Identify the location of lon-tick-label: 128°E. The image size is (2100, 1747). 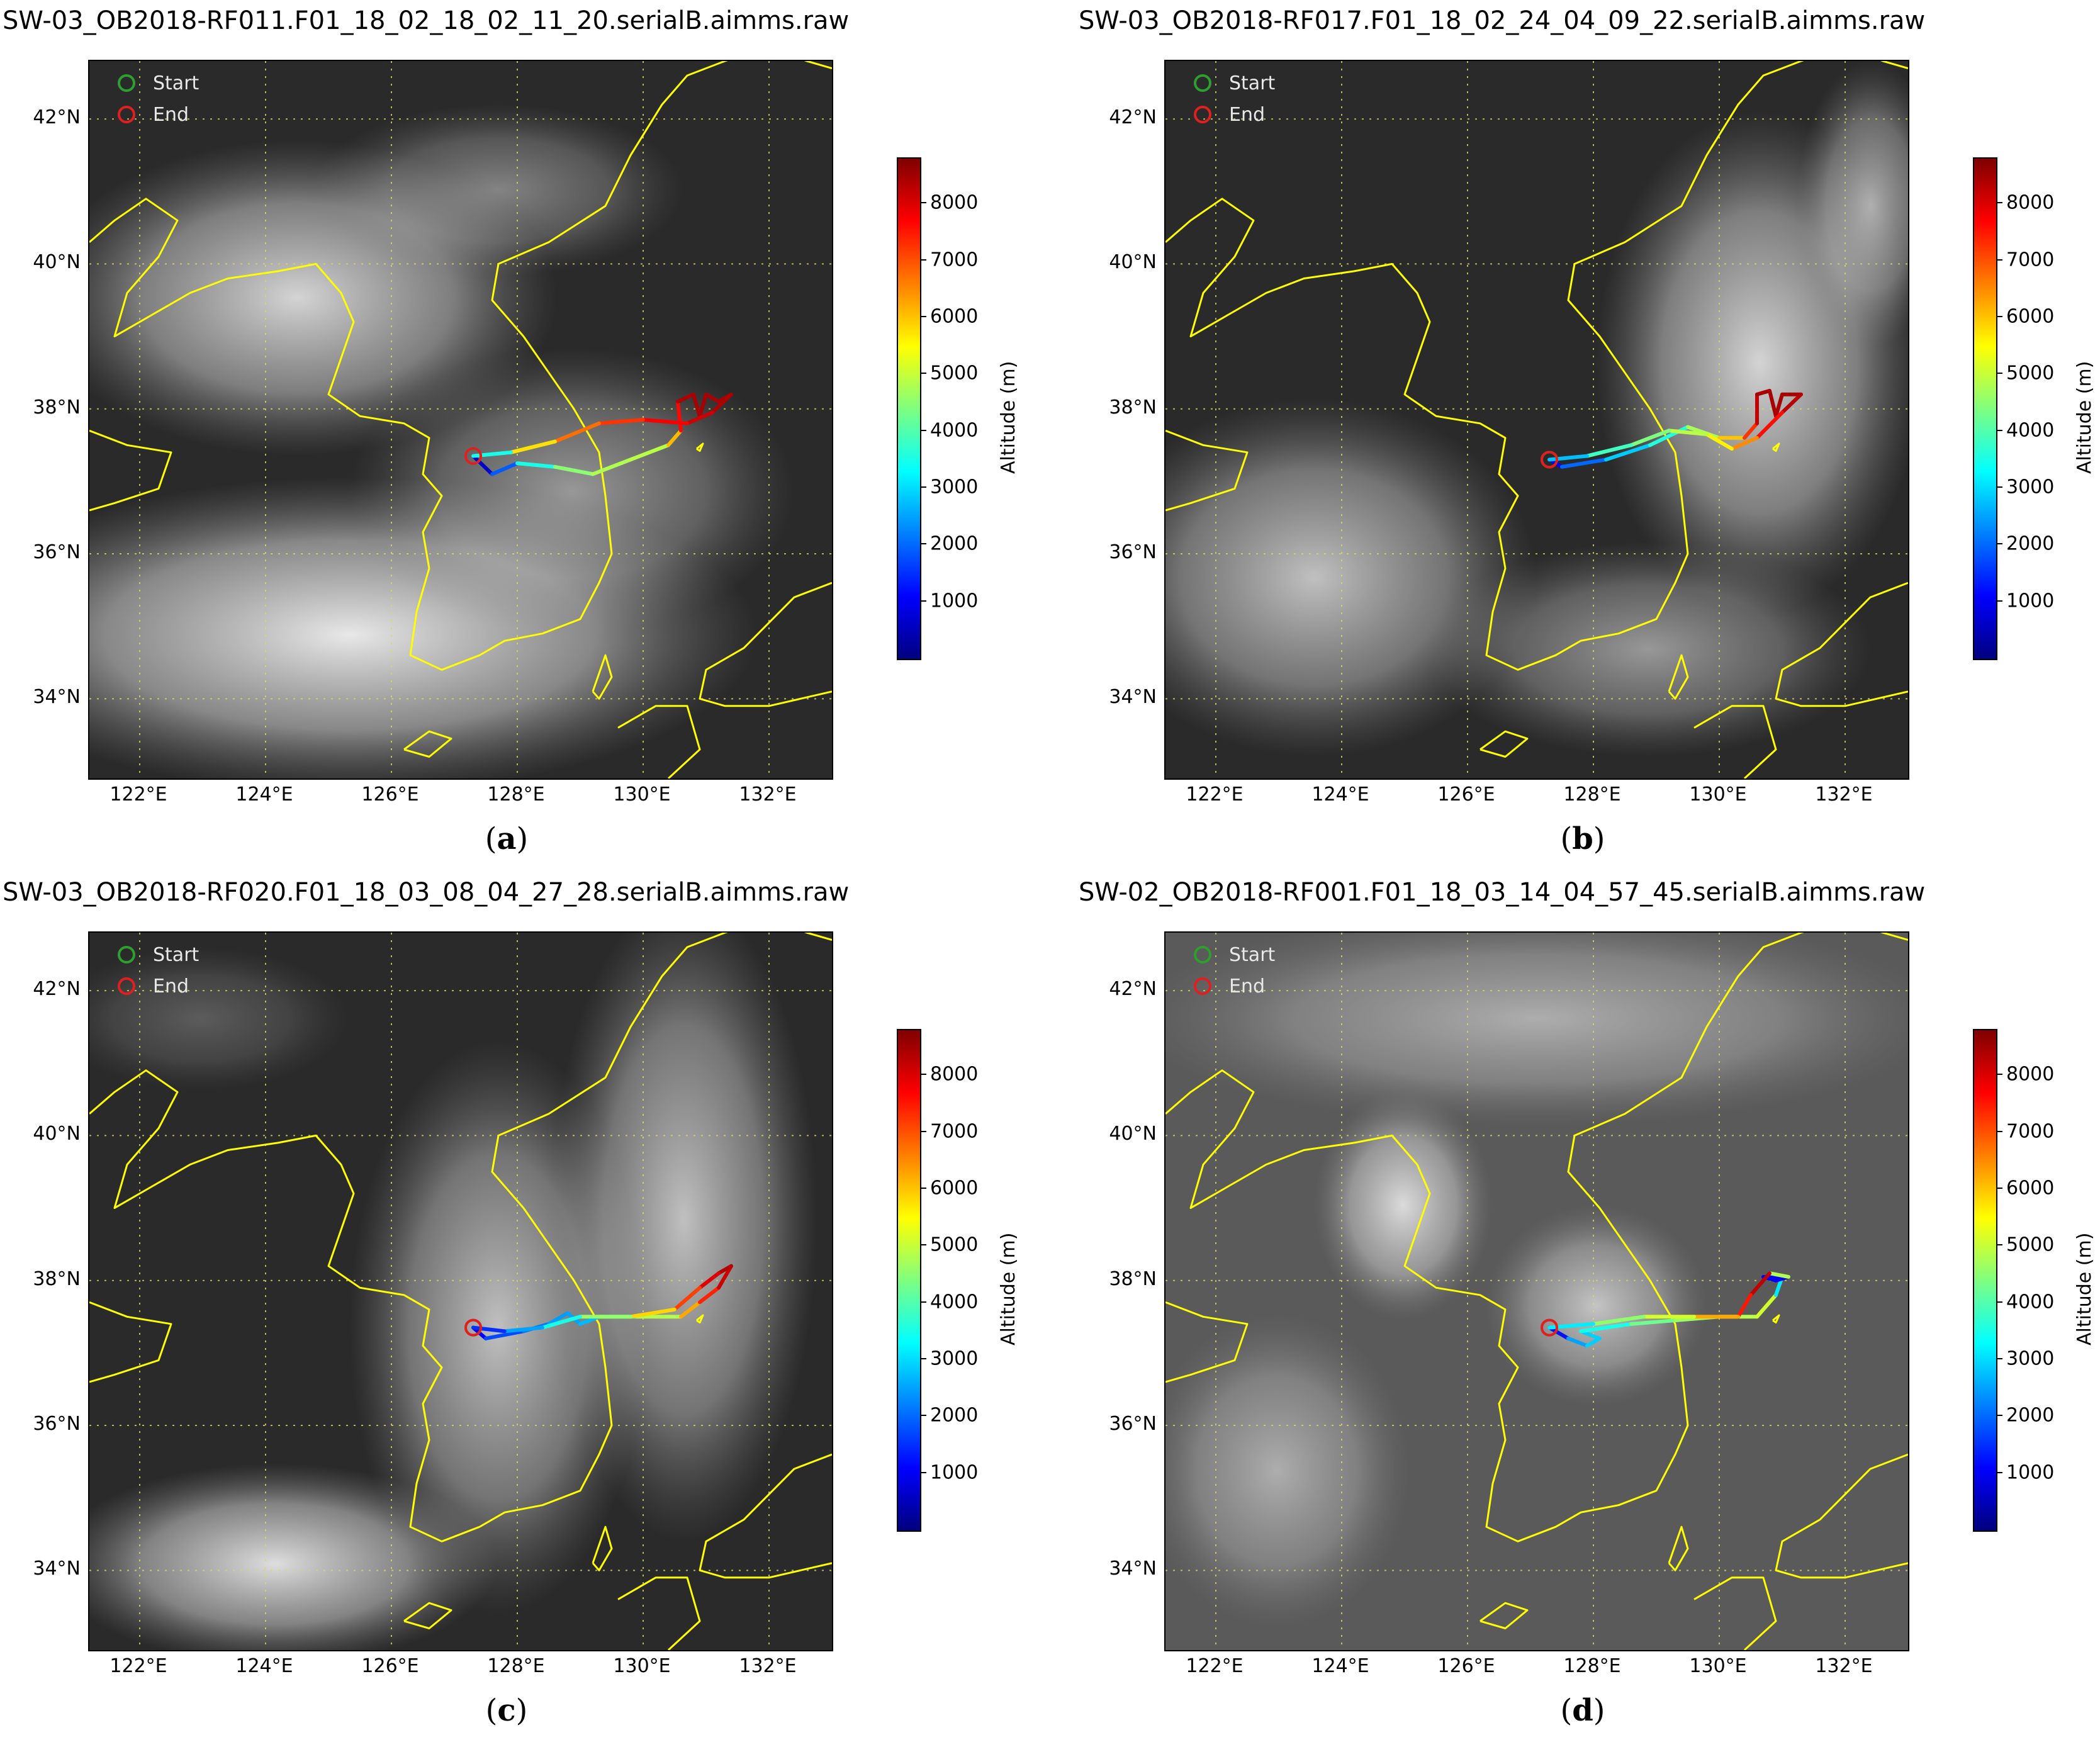
(516, 1666).